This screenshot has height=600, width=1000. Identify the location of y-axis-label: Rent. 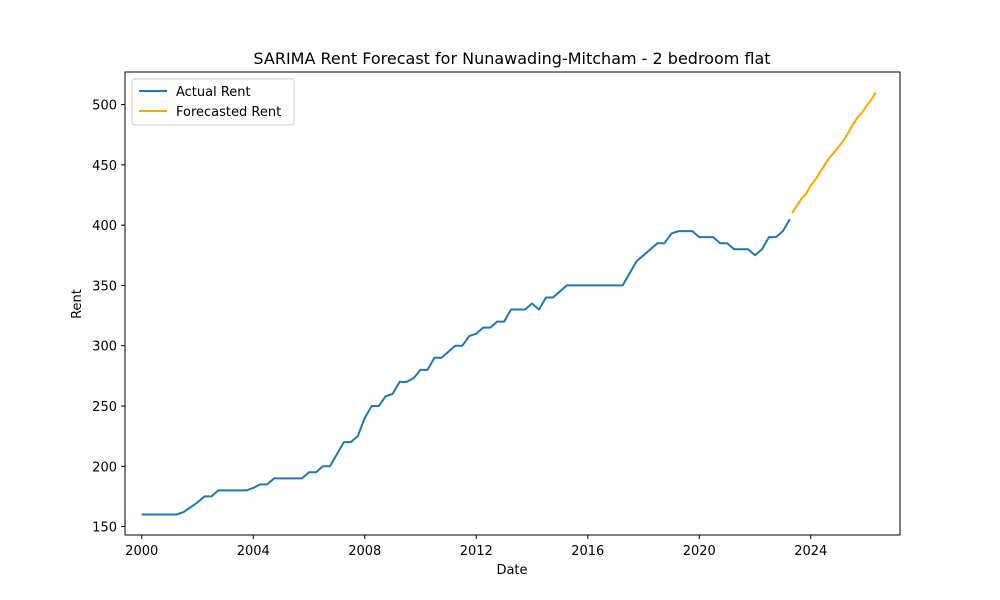
(77, 304).